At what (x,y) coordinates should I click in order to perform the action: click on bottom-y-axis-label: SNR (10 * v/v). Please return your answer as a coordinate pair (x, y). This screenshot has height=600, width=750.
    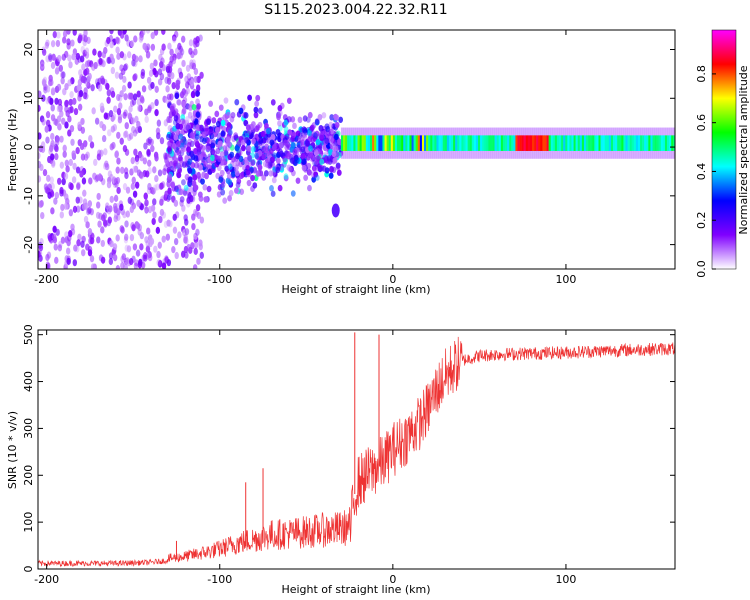
    Looking at the image, I should click on (12, 450).